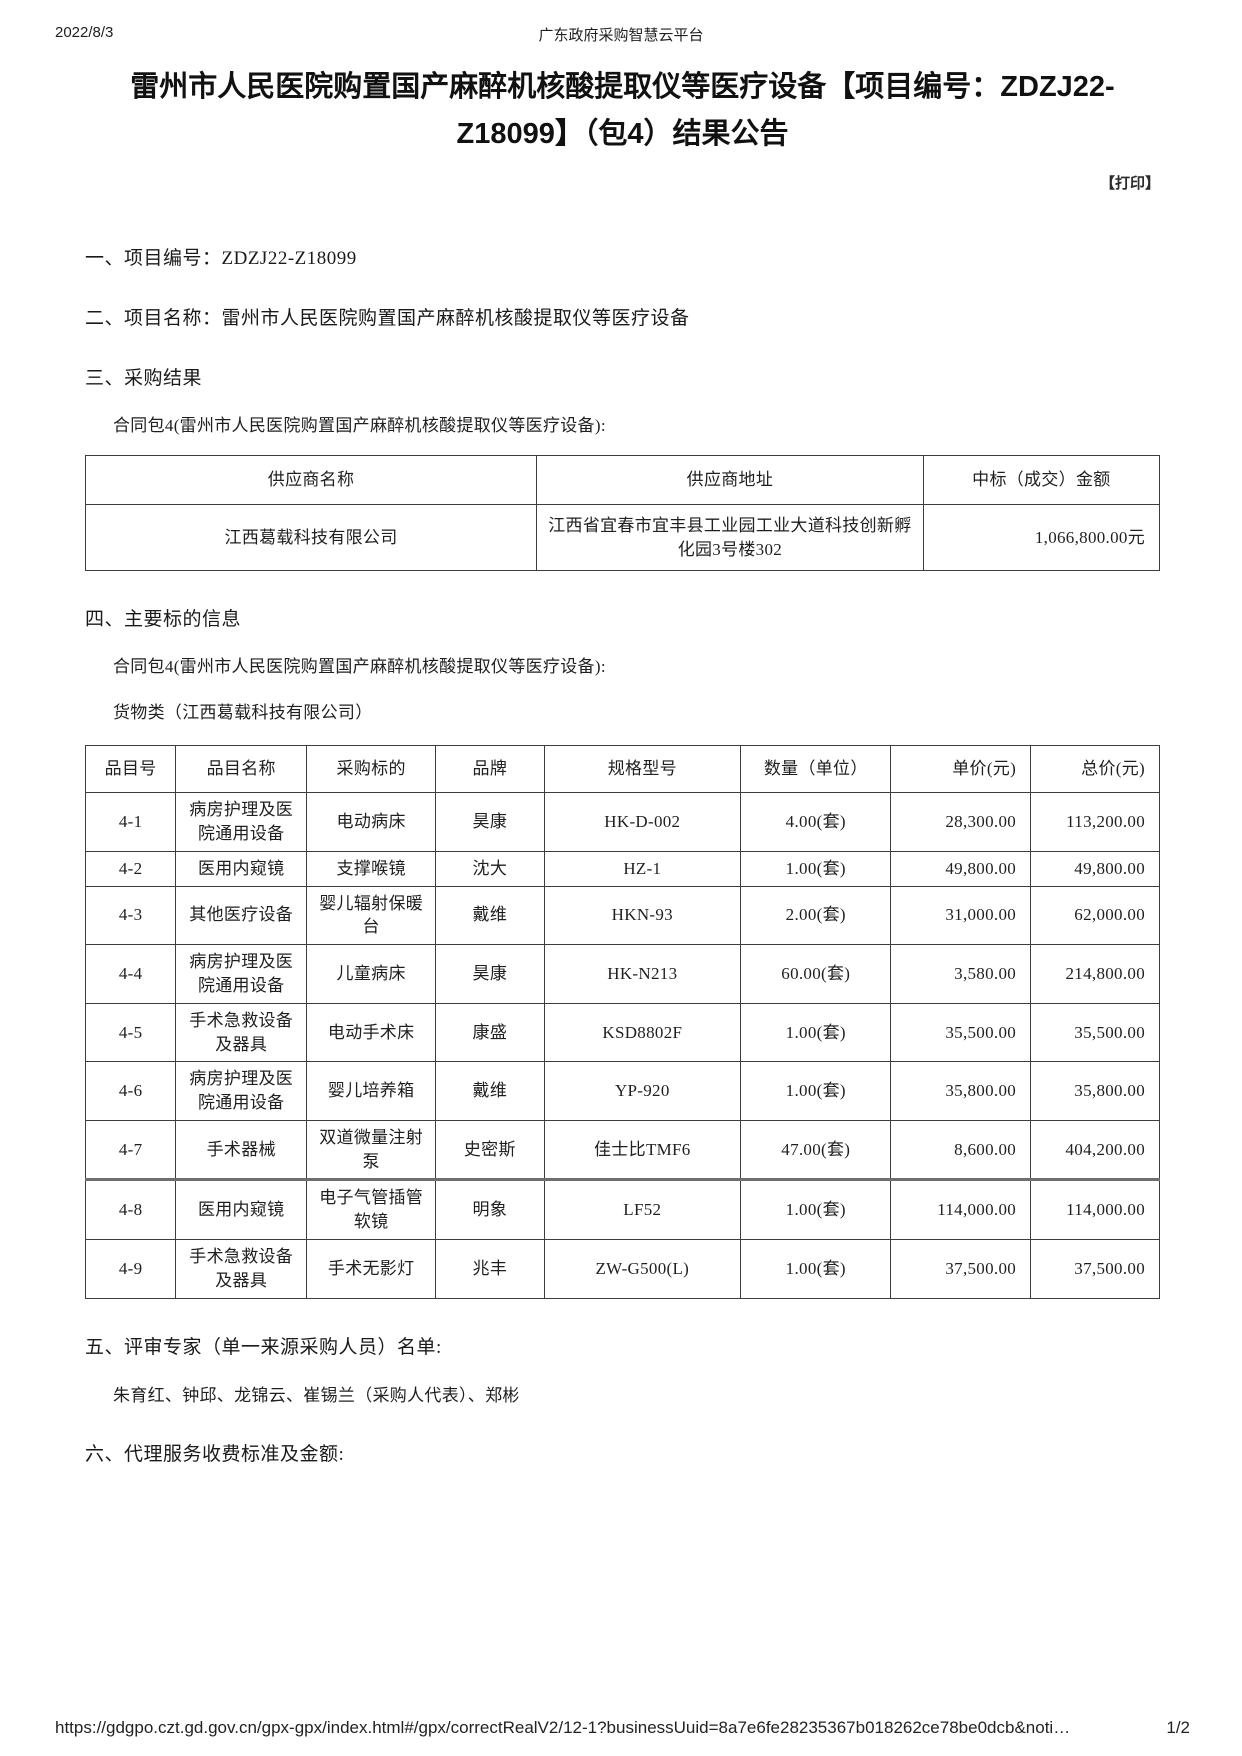  What do you see at coordinates (642, 1209) in the screenshot?
I see `model-cell: LF52` at bounding box center [642, 1209].